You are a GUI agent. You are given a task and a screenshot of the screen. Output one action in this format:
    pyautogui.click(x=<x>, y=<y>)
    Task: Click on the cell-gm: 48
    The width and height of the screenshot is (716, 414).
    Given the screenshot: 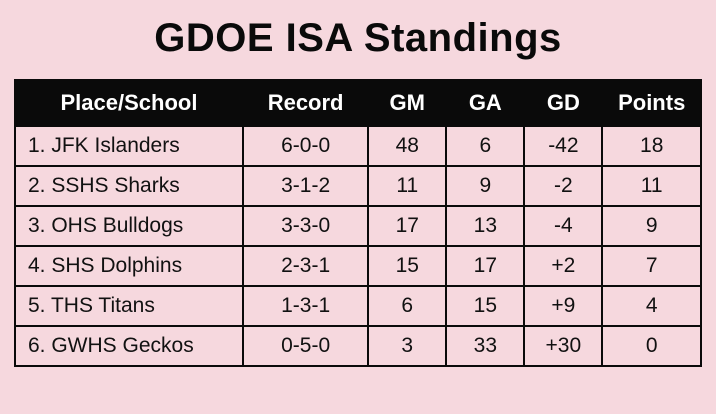 What is the action you would take?
    pyautogui.click(x=407, y=146)
    